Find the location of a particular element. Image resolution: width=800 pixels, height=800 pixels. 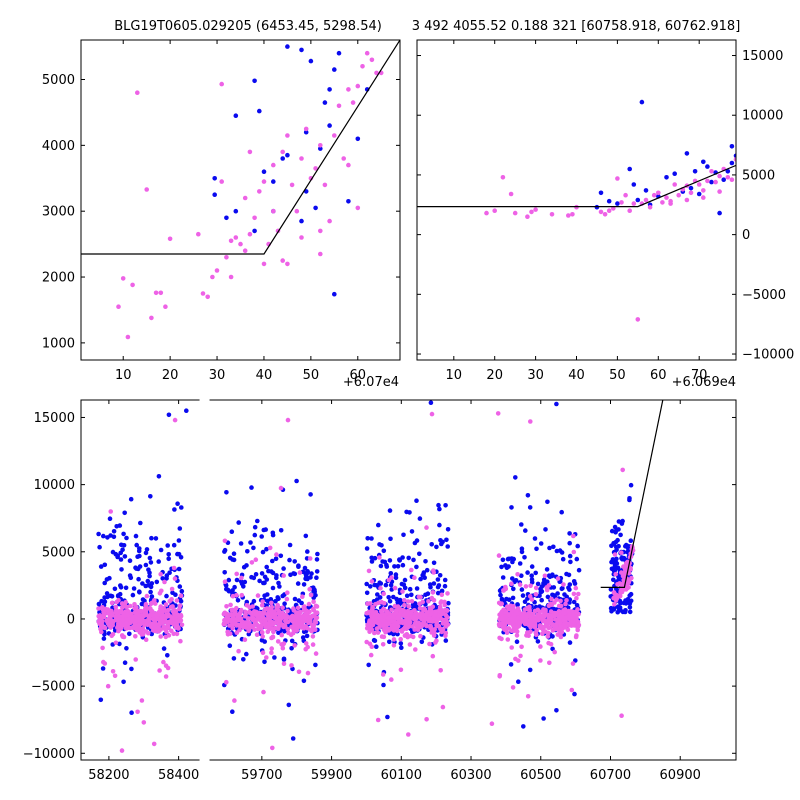

bottom-x-tick-label: 60300 is located at coordinates (470, 775).